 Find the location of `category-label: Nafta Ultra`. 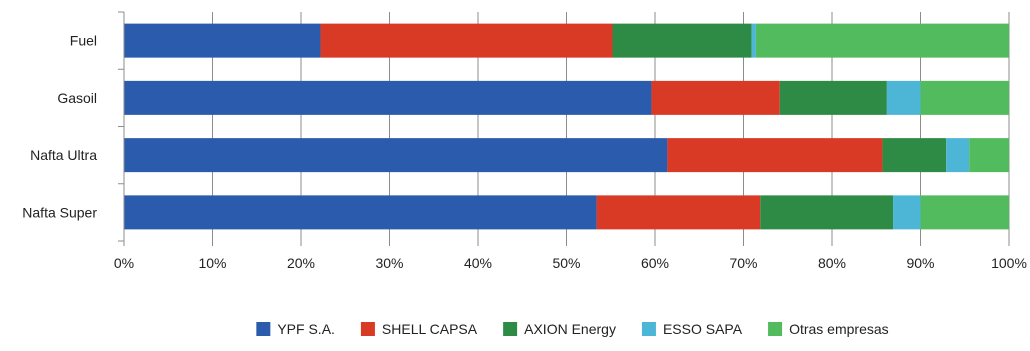

category-label: Nafta Ultra is located at coordinates (63, 155).